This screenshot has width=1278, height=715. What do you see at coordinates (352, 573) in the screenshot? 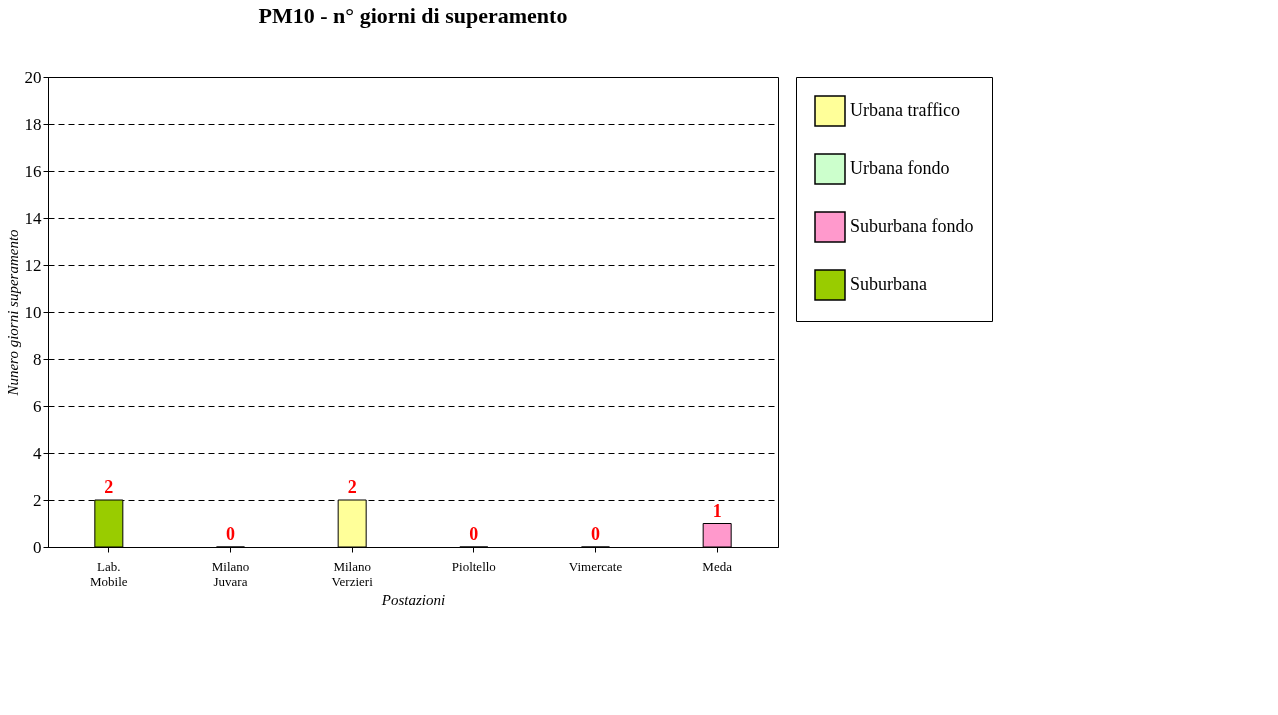
I see `x-tick-label: Milano Verzieri` at bounding box center [352, 573].